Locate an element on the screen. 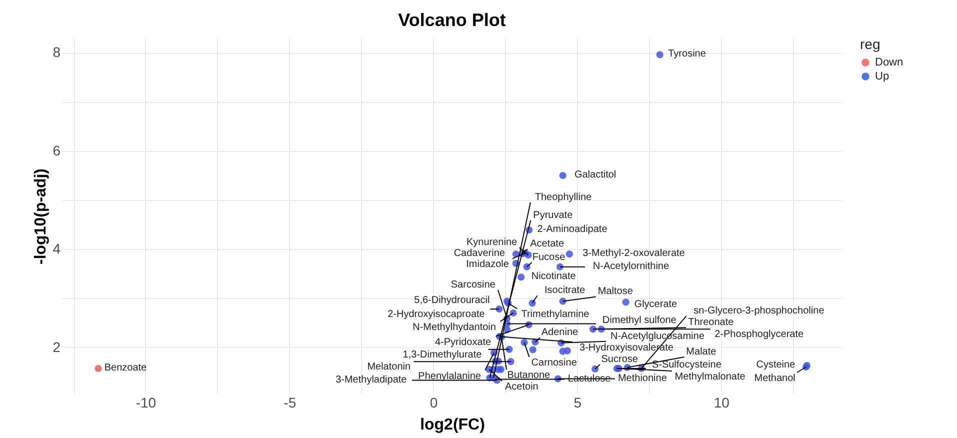 This screenshot has width=957, height=438. annotation: Butanone is located at coordinates (529, 376).